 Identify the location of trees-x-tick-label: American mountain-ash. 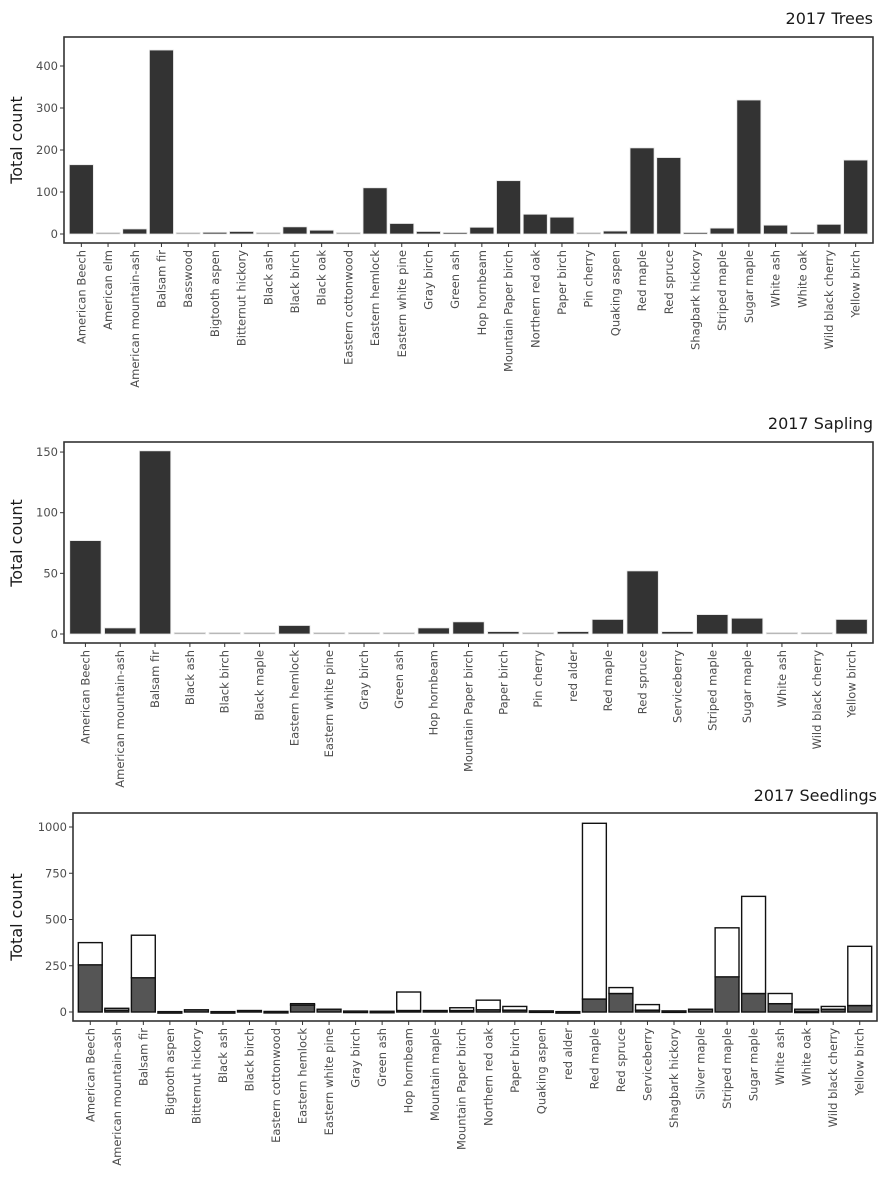
(135, 319).